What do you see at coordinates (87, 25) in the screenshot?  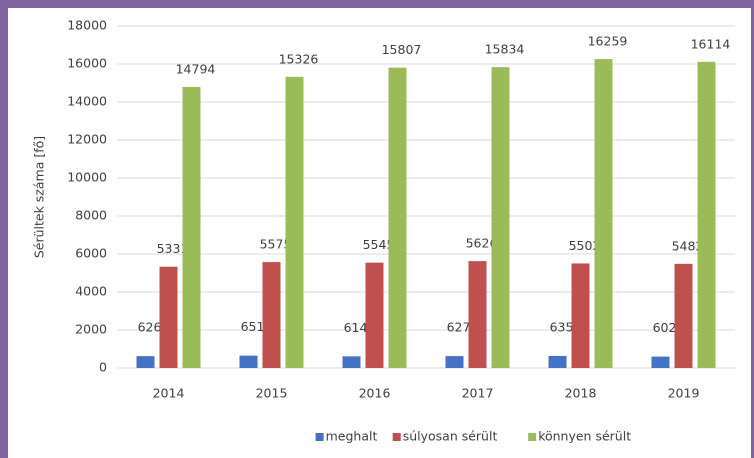 I see `y-tick-label: 18000` at bounding box center [87, 25].